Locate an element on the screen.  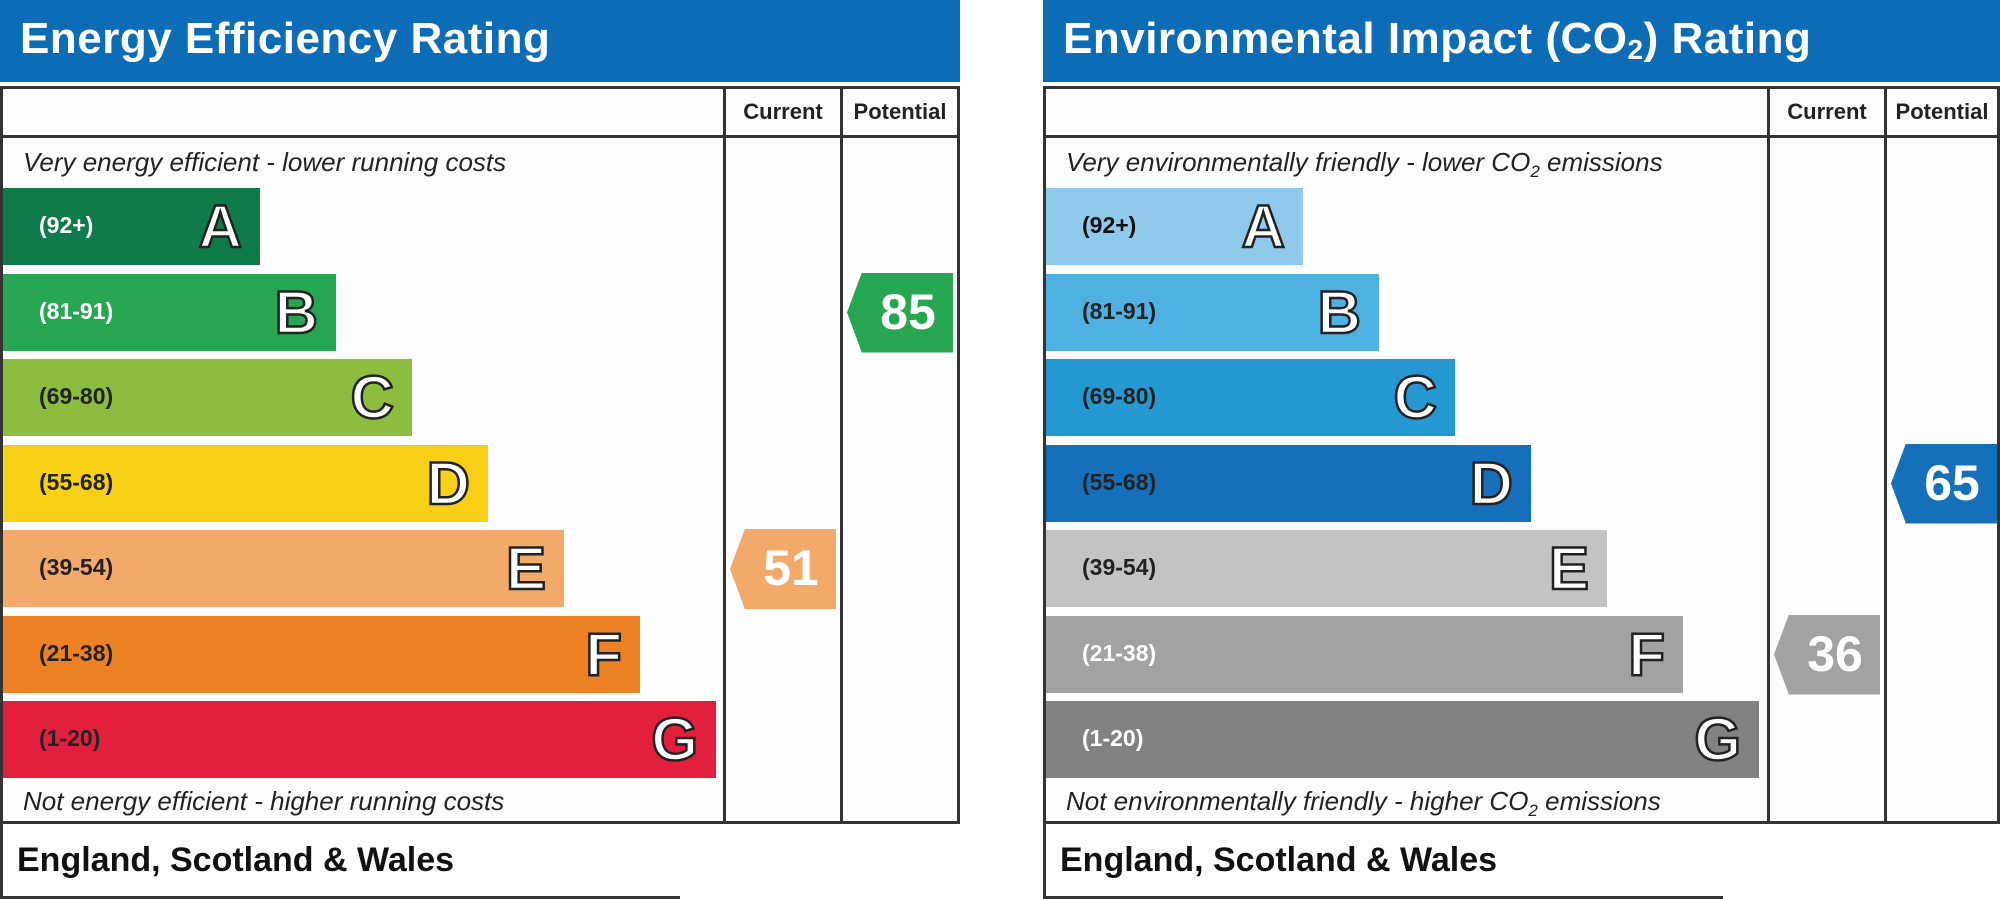
environmental-impact-title: Environmental Impact (CO2) Rating is located at coordinates (1437, 39).